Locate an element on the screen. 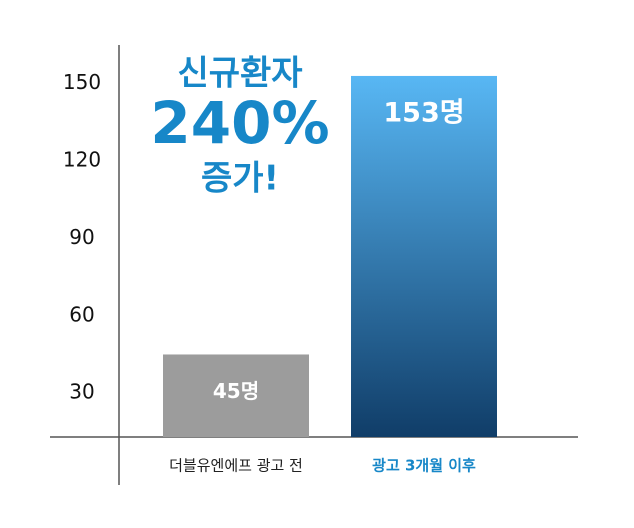 The width and height of the screenshot is (634, 528). value-label: 153명 is located at coordinates (423, 112).